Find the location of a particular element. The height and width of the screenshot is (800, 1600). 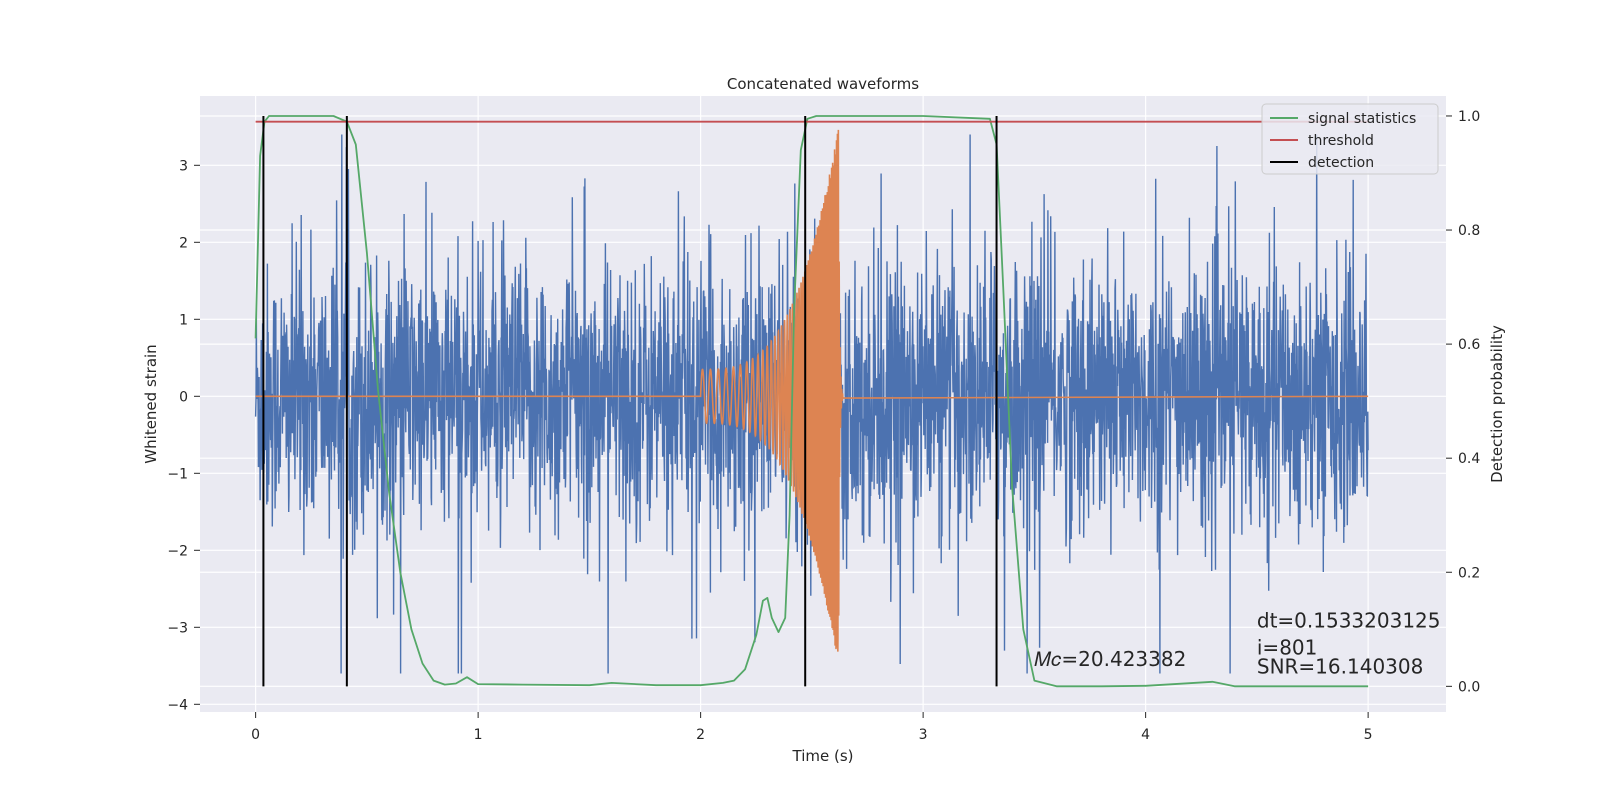

y2-tick-label: 1.0 is located at coordinates (1469, 117).